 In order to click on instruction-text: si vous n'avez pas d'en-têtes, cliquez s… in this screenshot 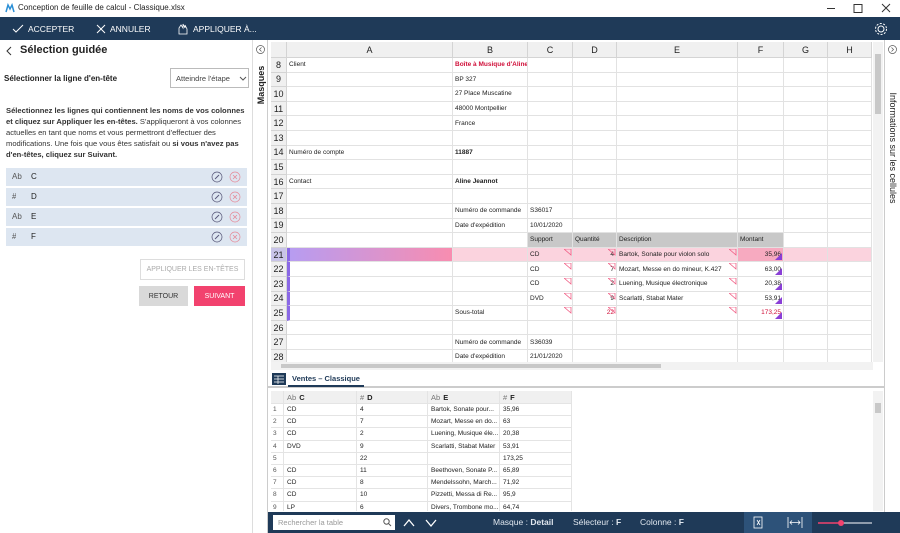, I will do `click(122, 149)`.